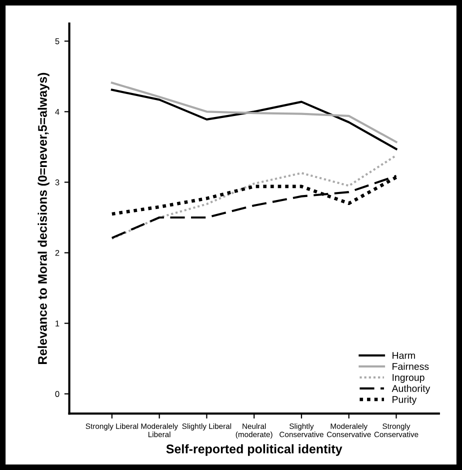 This screenshot has height=470, width=462. I want to click on y-tick-label: 3, so click(57, 182).